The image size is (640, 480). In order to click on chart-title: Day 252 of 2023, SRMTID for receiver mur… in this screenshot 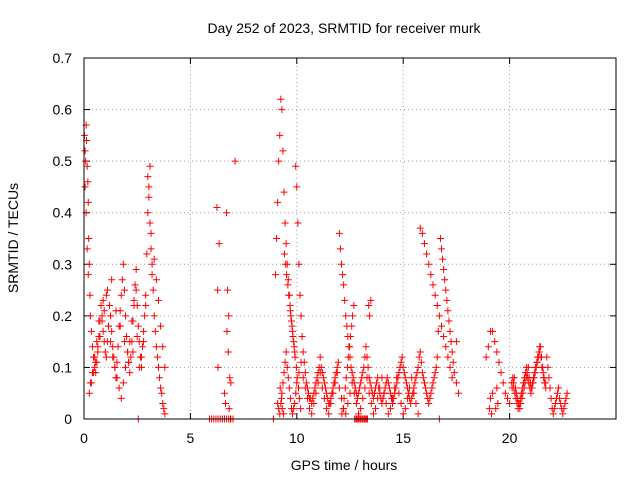, I will do `click(344, 28)`.